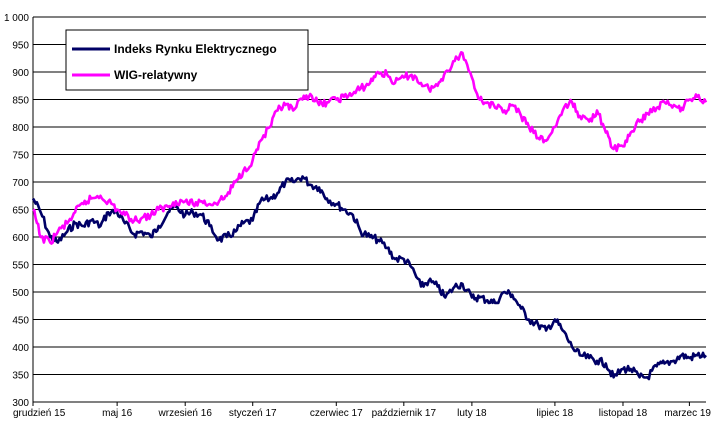  Describe the element at coordinates (39, 413) in the screenshot. I see `x-tick-label: grudzień 15` at that location.